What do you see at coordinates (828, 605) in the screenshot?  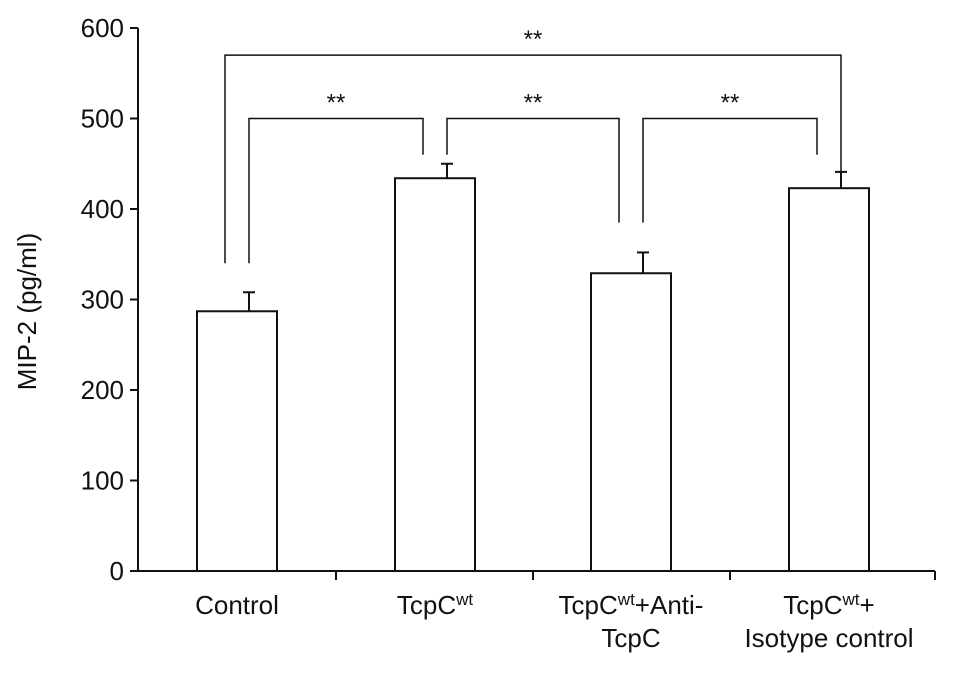 I see `category-label-3-line-0: TcpCwt+` at bounding box center [828, 605].